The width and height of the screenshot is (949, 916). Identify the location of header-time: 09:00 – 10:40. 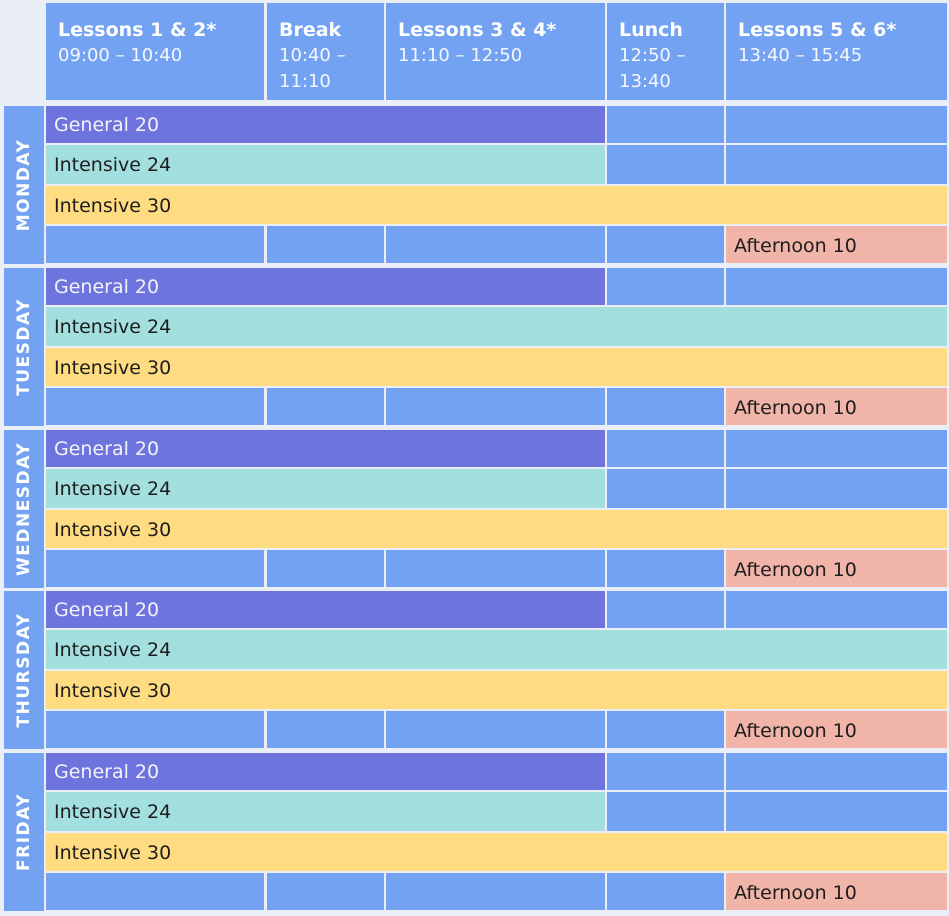
(120, 55).